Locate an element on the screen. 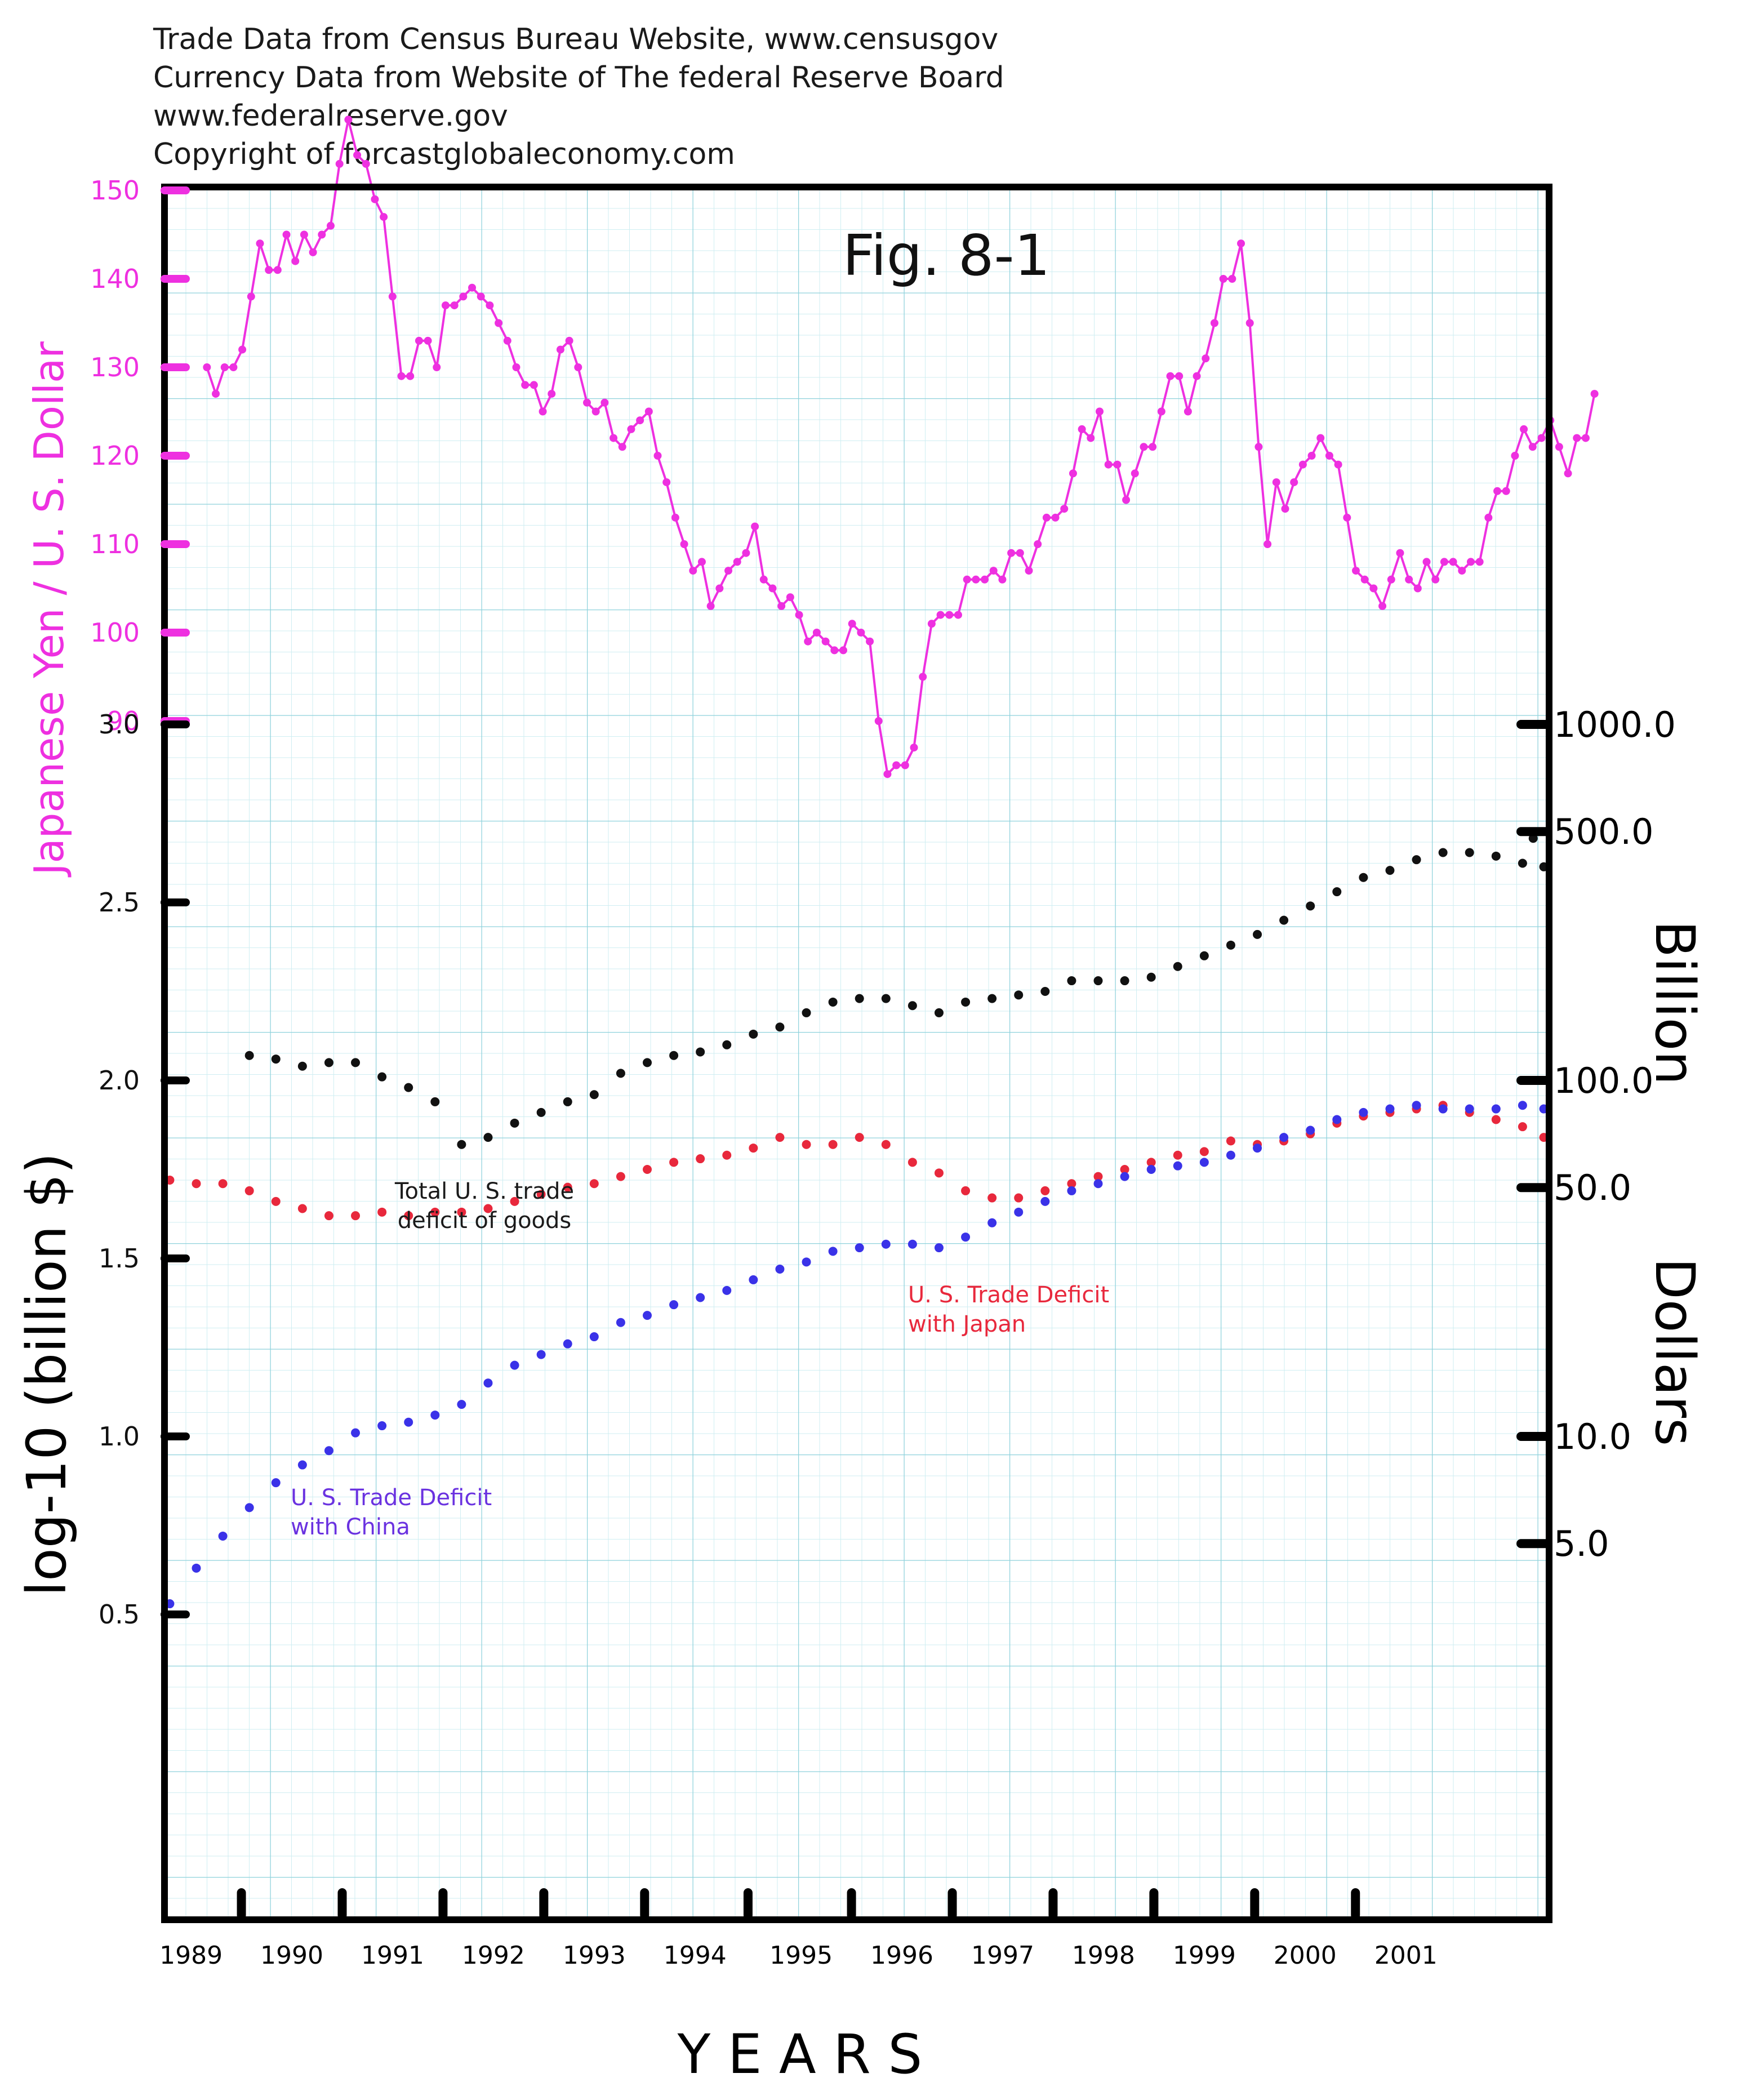  log-tick-label: 0.5 is located at coordinates (119, 1614).